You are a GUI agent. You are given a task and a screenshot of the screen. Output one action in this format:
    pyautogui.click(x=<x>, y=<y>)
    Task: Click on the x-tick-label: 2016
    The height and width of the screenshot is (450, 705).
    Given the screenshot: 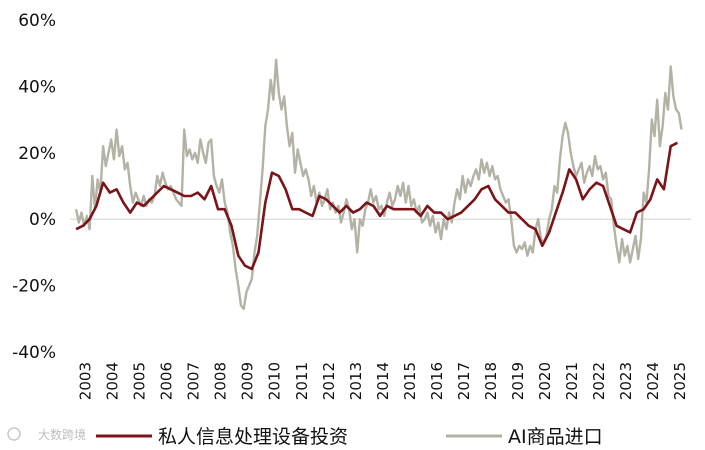 What is the action you would take?
    pyautogui.click(x=437, y=381)
    